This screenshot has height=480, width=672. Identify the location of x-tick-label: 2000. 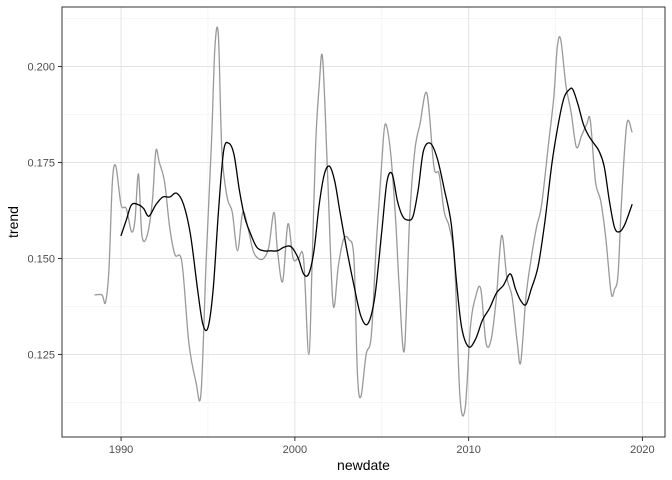
(295, 450).